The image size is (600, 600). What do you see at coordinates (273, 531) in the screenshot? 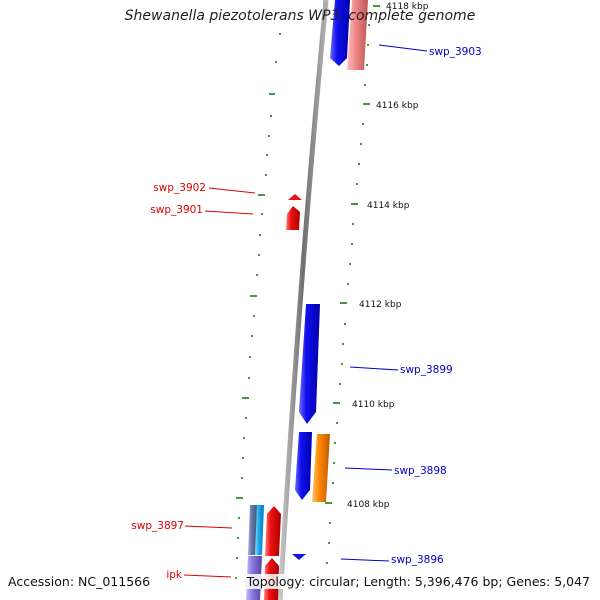
I see `gene-swp-3897-red` at bounding box center [273, 531].